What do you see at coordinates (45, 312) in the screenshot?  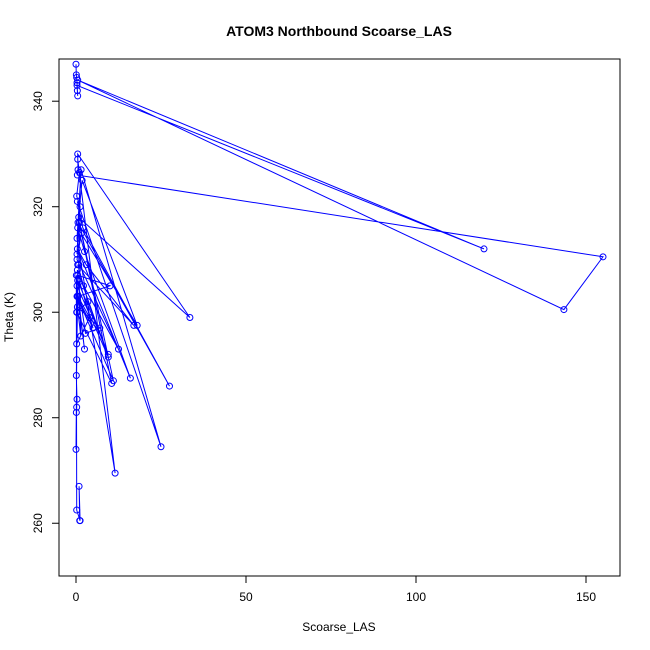 I see `y-axis: 260 280 300 320 340` at bounding box center [45, 312].